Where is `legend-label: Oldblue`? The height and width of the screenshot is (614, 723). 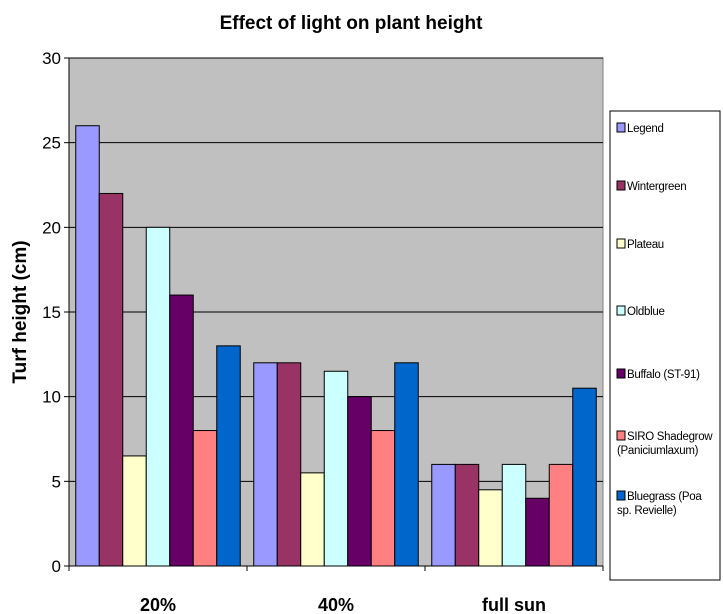 legend-label: Oldblue is located at coordinates (646, 312).